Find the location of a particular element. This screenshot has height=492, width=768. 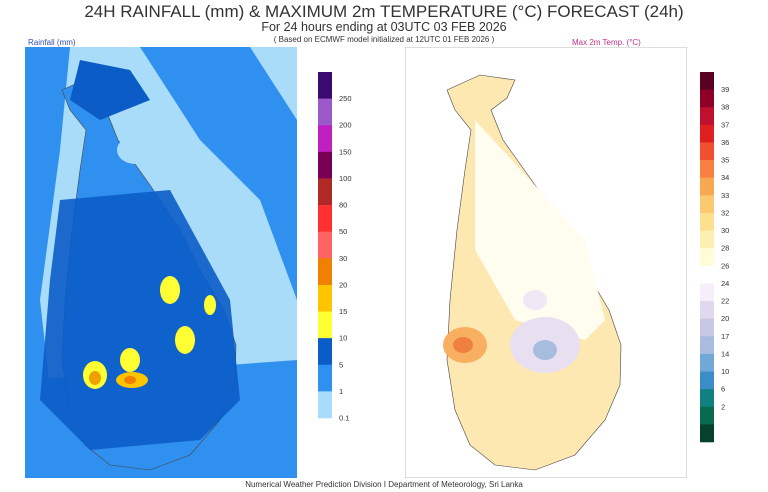

colorbar-label: 28 is located at coordinates (725, 248).